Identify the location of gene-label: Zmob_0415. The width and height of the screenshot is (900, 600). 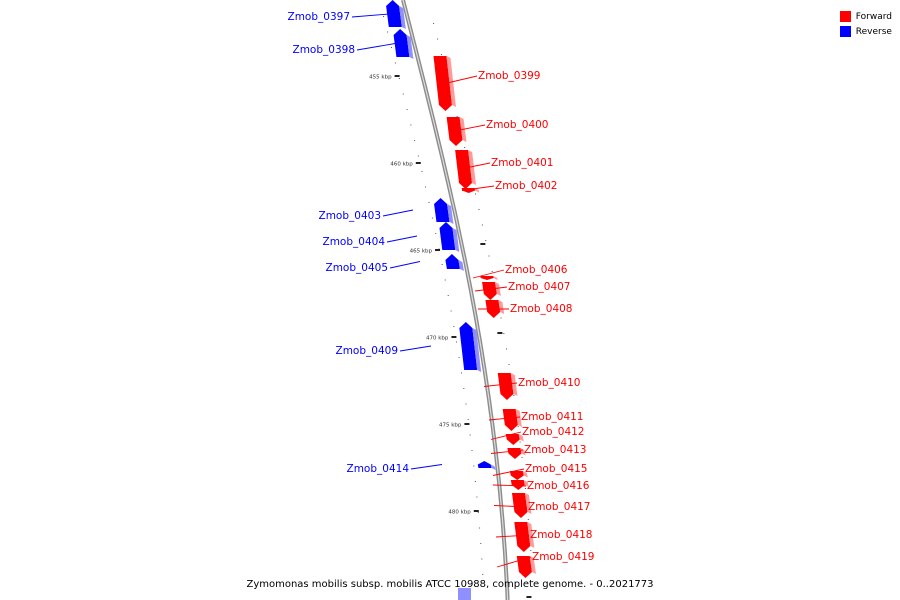
(556, 469).